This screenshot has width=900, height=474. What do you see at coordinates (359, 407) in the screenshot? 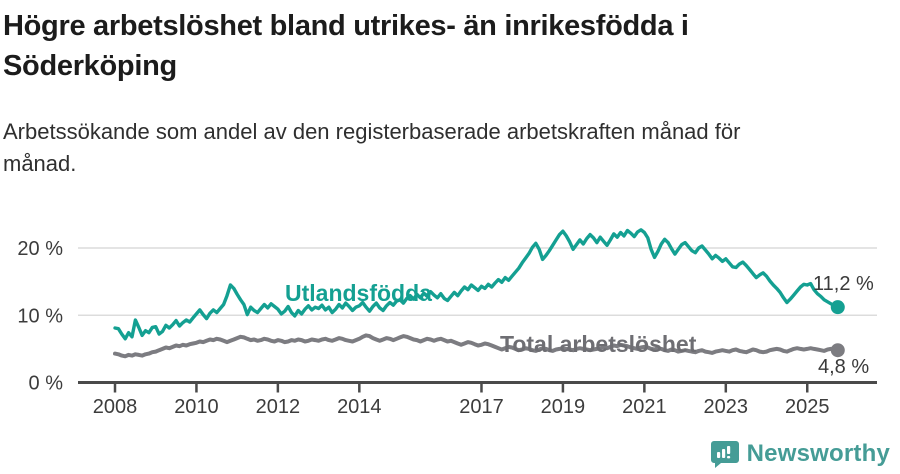
I see `x-tick-label: 2014` at bounding box center [359, 407].